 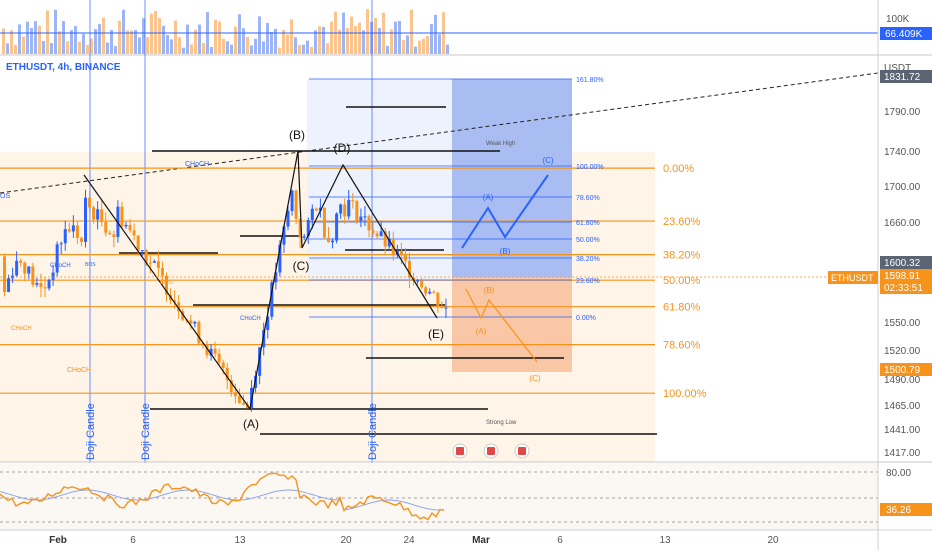 I want to click on fib-small-label: 38.20%, so click(x=588, y=259).